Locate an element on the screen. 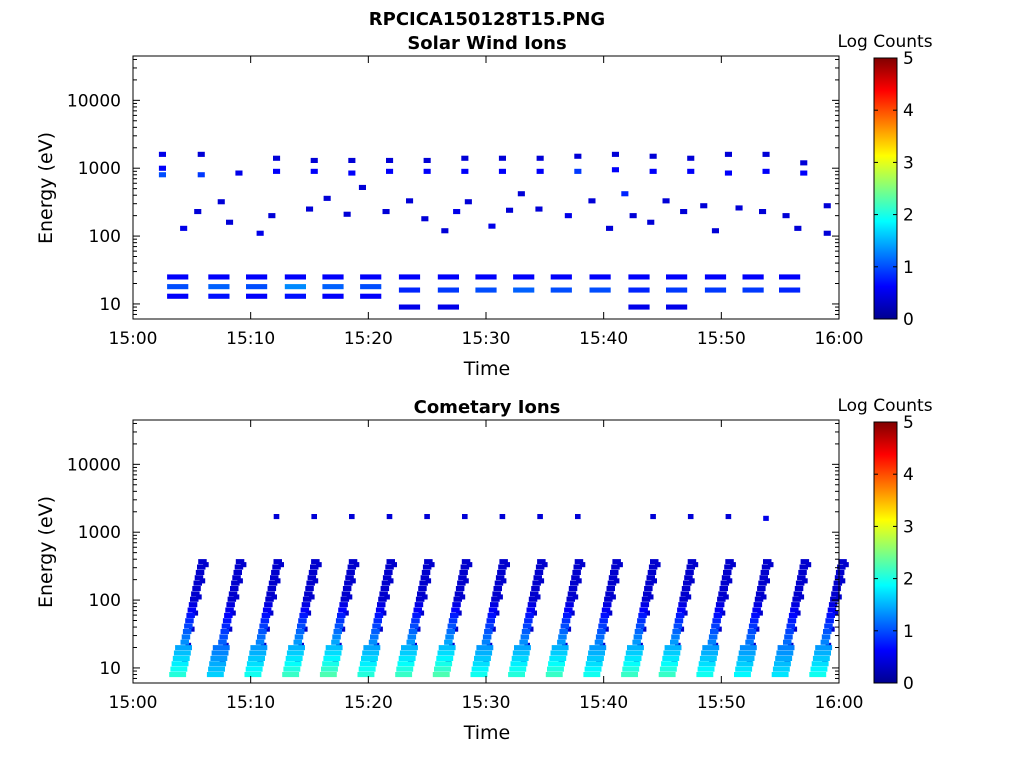  x-axis-label: Time is located at coordinates (487, 369).